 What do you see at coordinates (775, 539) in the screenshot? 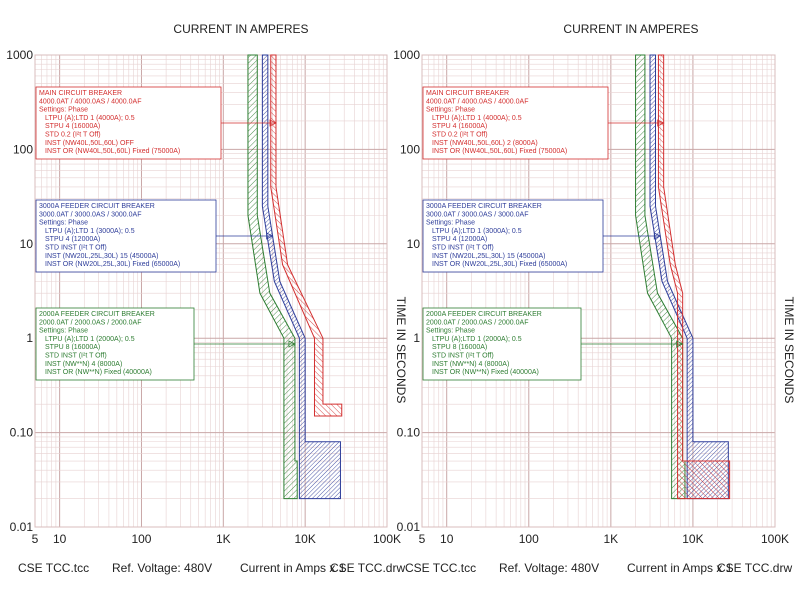
I see `x-tick-label: 100K` at bounding box center [775, 539].